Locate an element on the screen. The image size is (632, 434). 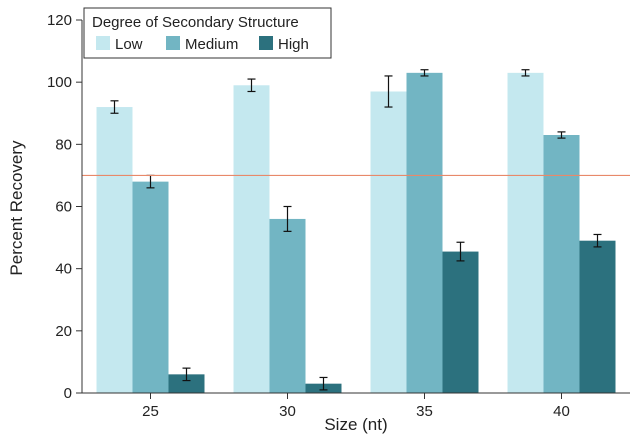
y-tick-label: 100 is located at coordinates (59, 82).